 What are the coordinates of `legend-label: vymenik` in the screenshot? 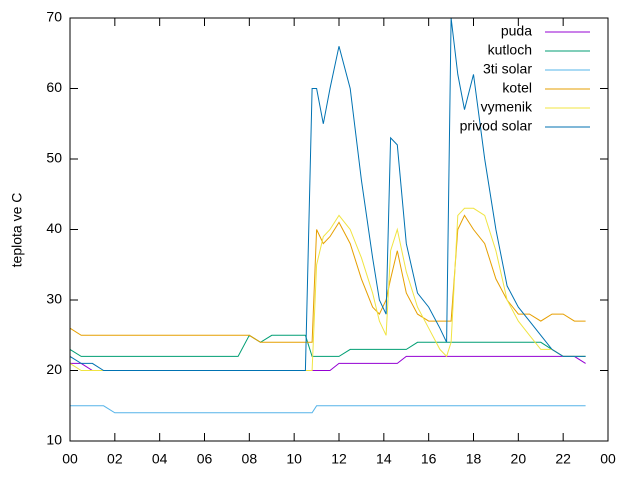 It's located at (507, 107).